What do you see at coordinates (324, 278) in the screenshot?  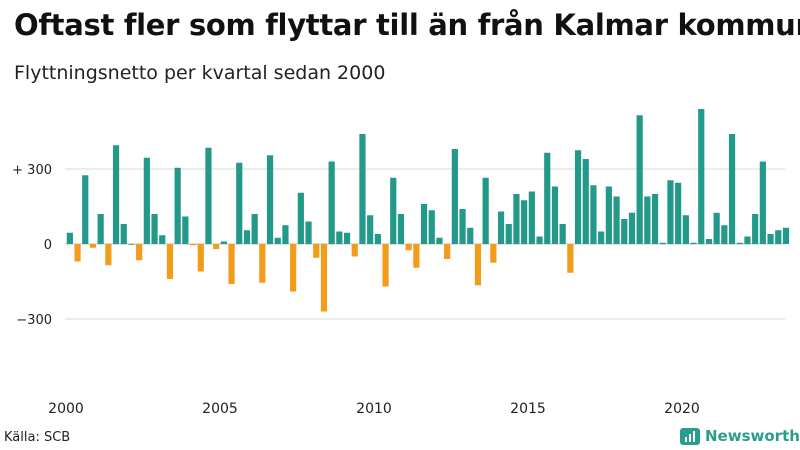 I see `bar-2008Q2` at bounding box center [324, 278].